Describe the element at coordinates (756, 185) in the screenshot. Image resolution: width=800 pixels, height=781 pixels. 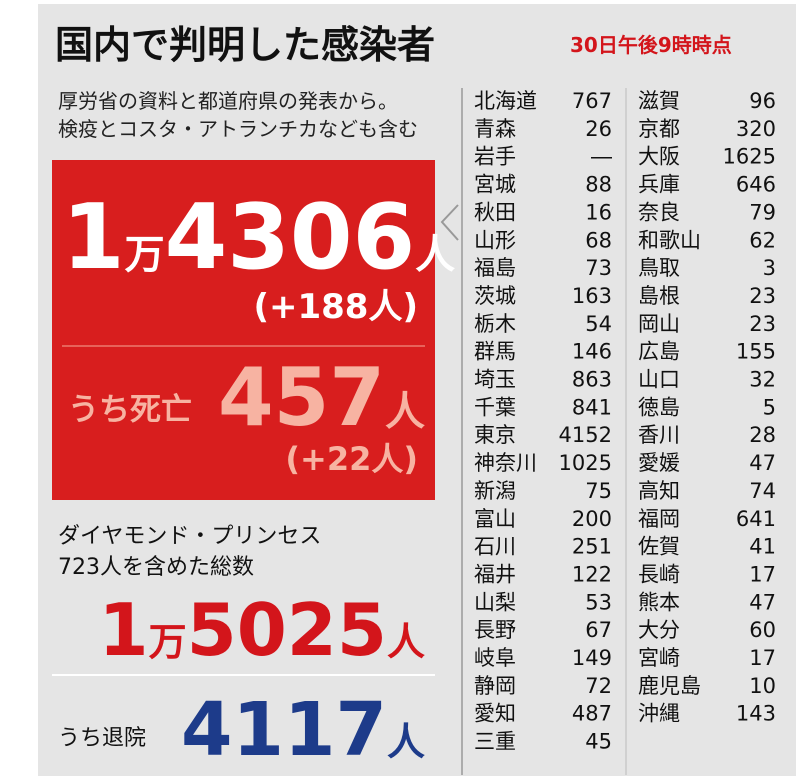
I see `prefecture-count: 646` at that location.